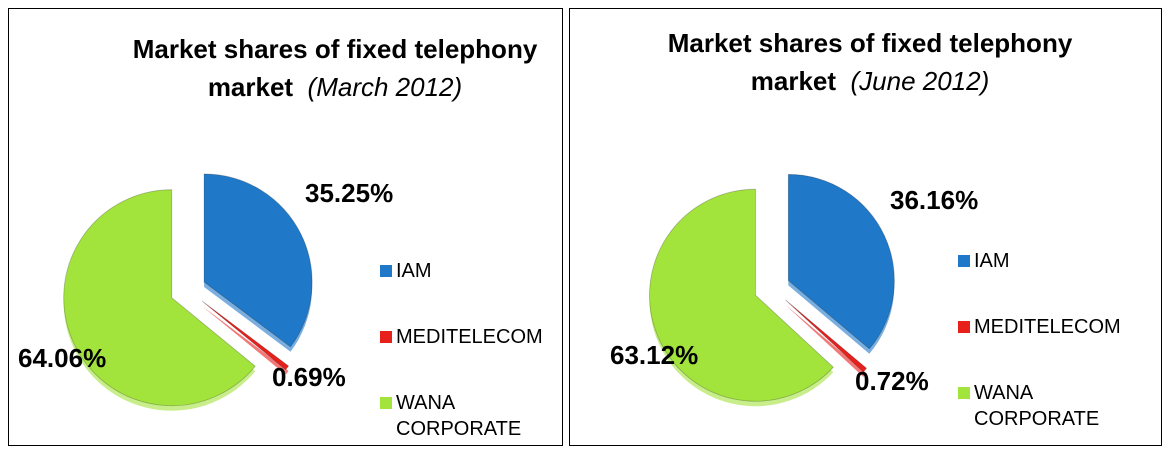 The image size is (1170, 456). I want to click on data-label: 0.72%, so click(892, 381).